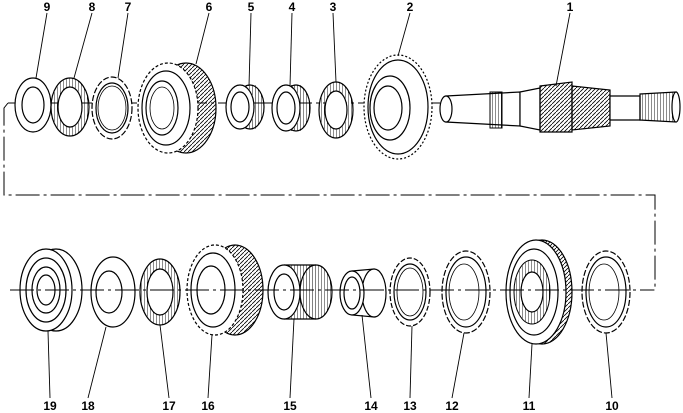 This screenshot has width=683, height=413. Describe the element at coordinates (466, 292) in the screenshot. I see `part-12-synchronizer-ring` at that location.